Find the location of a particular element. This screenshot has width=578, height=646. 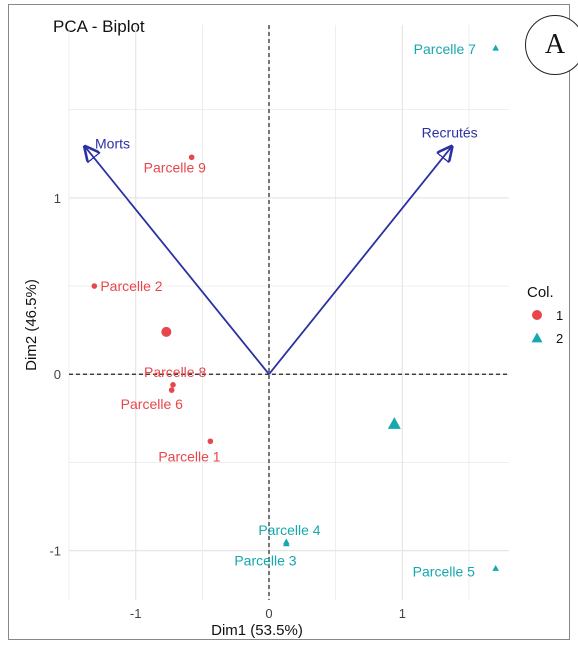

chart-title: PCA - Biplot is located at coordinates (99, 26).